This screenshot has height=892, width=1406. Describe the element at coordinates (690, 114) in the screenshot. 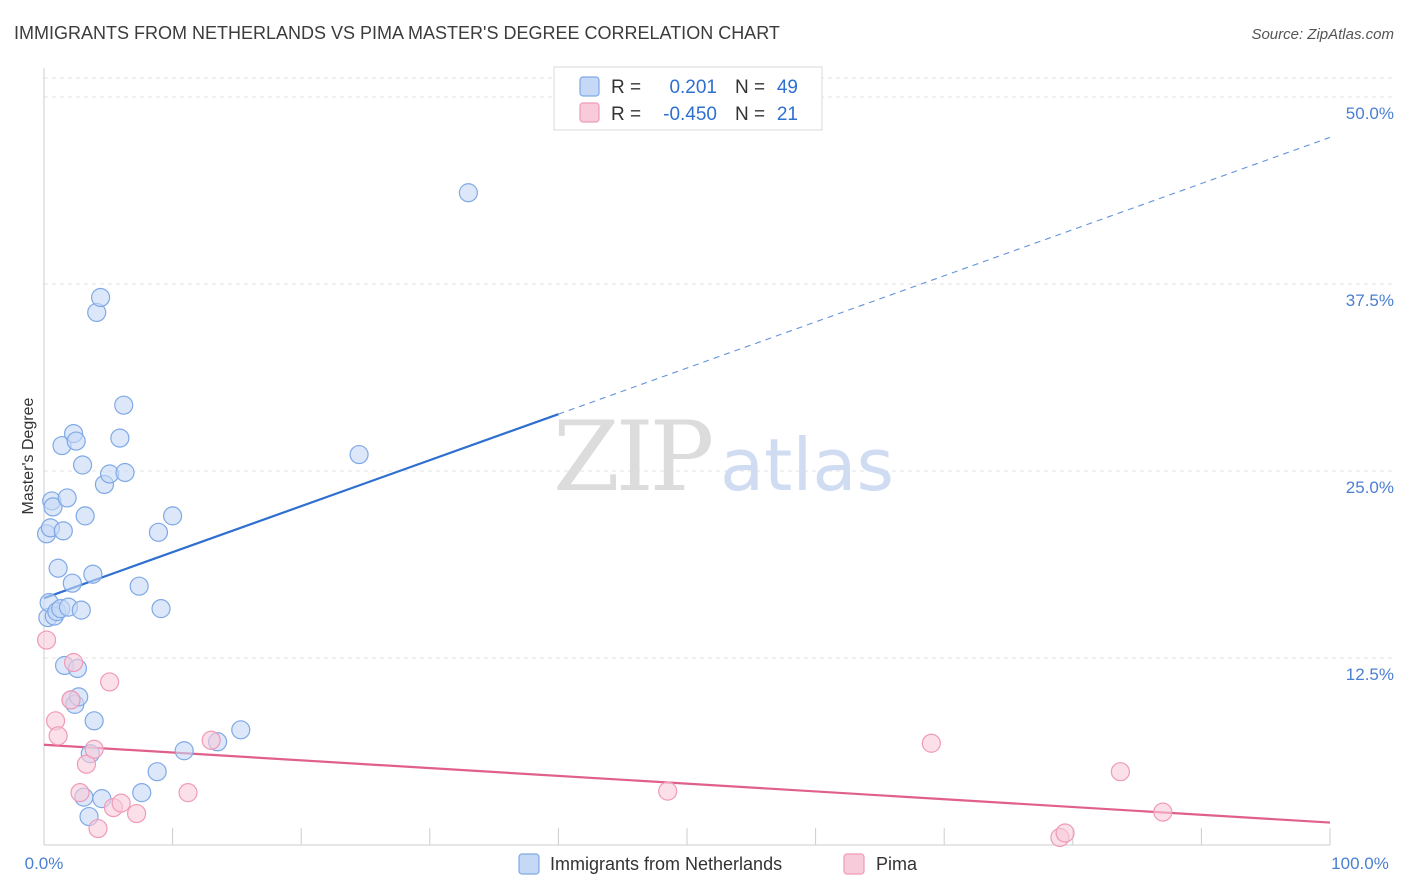

I see `legend-r-value-pima: -0.450` at that location.